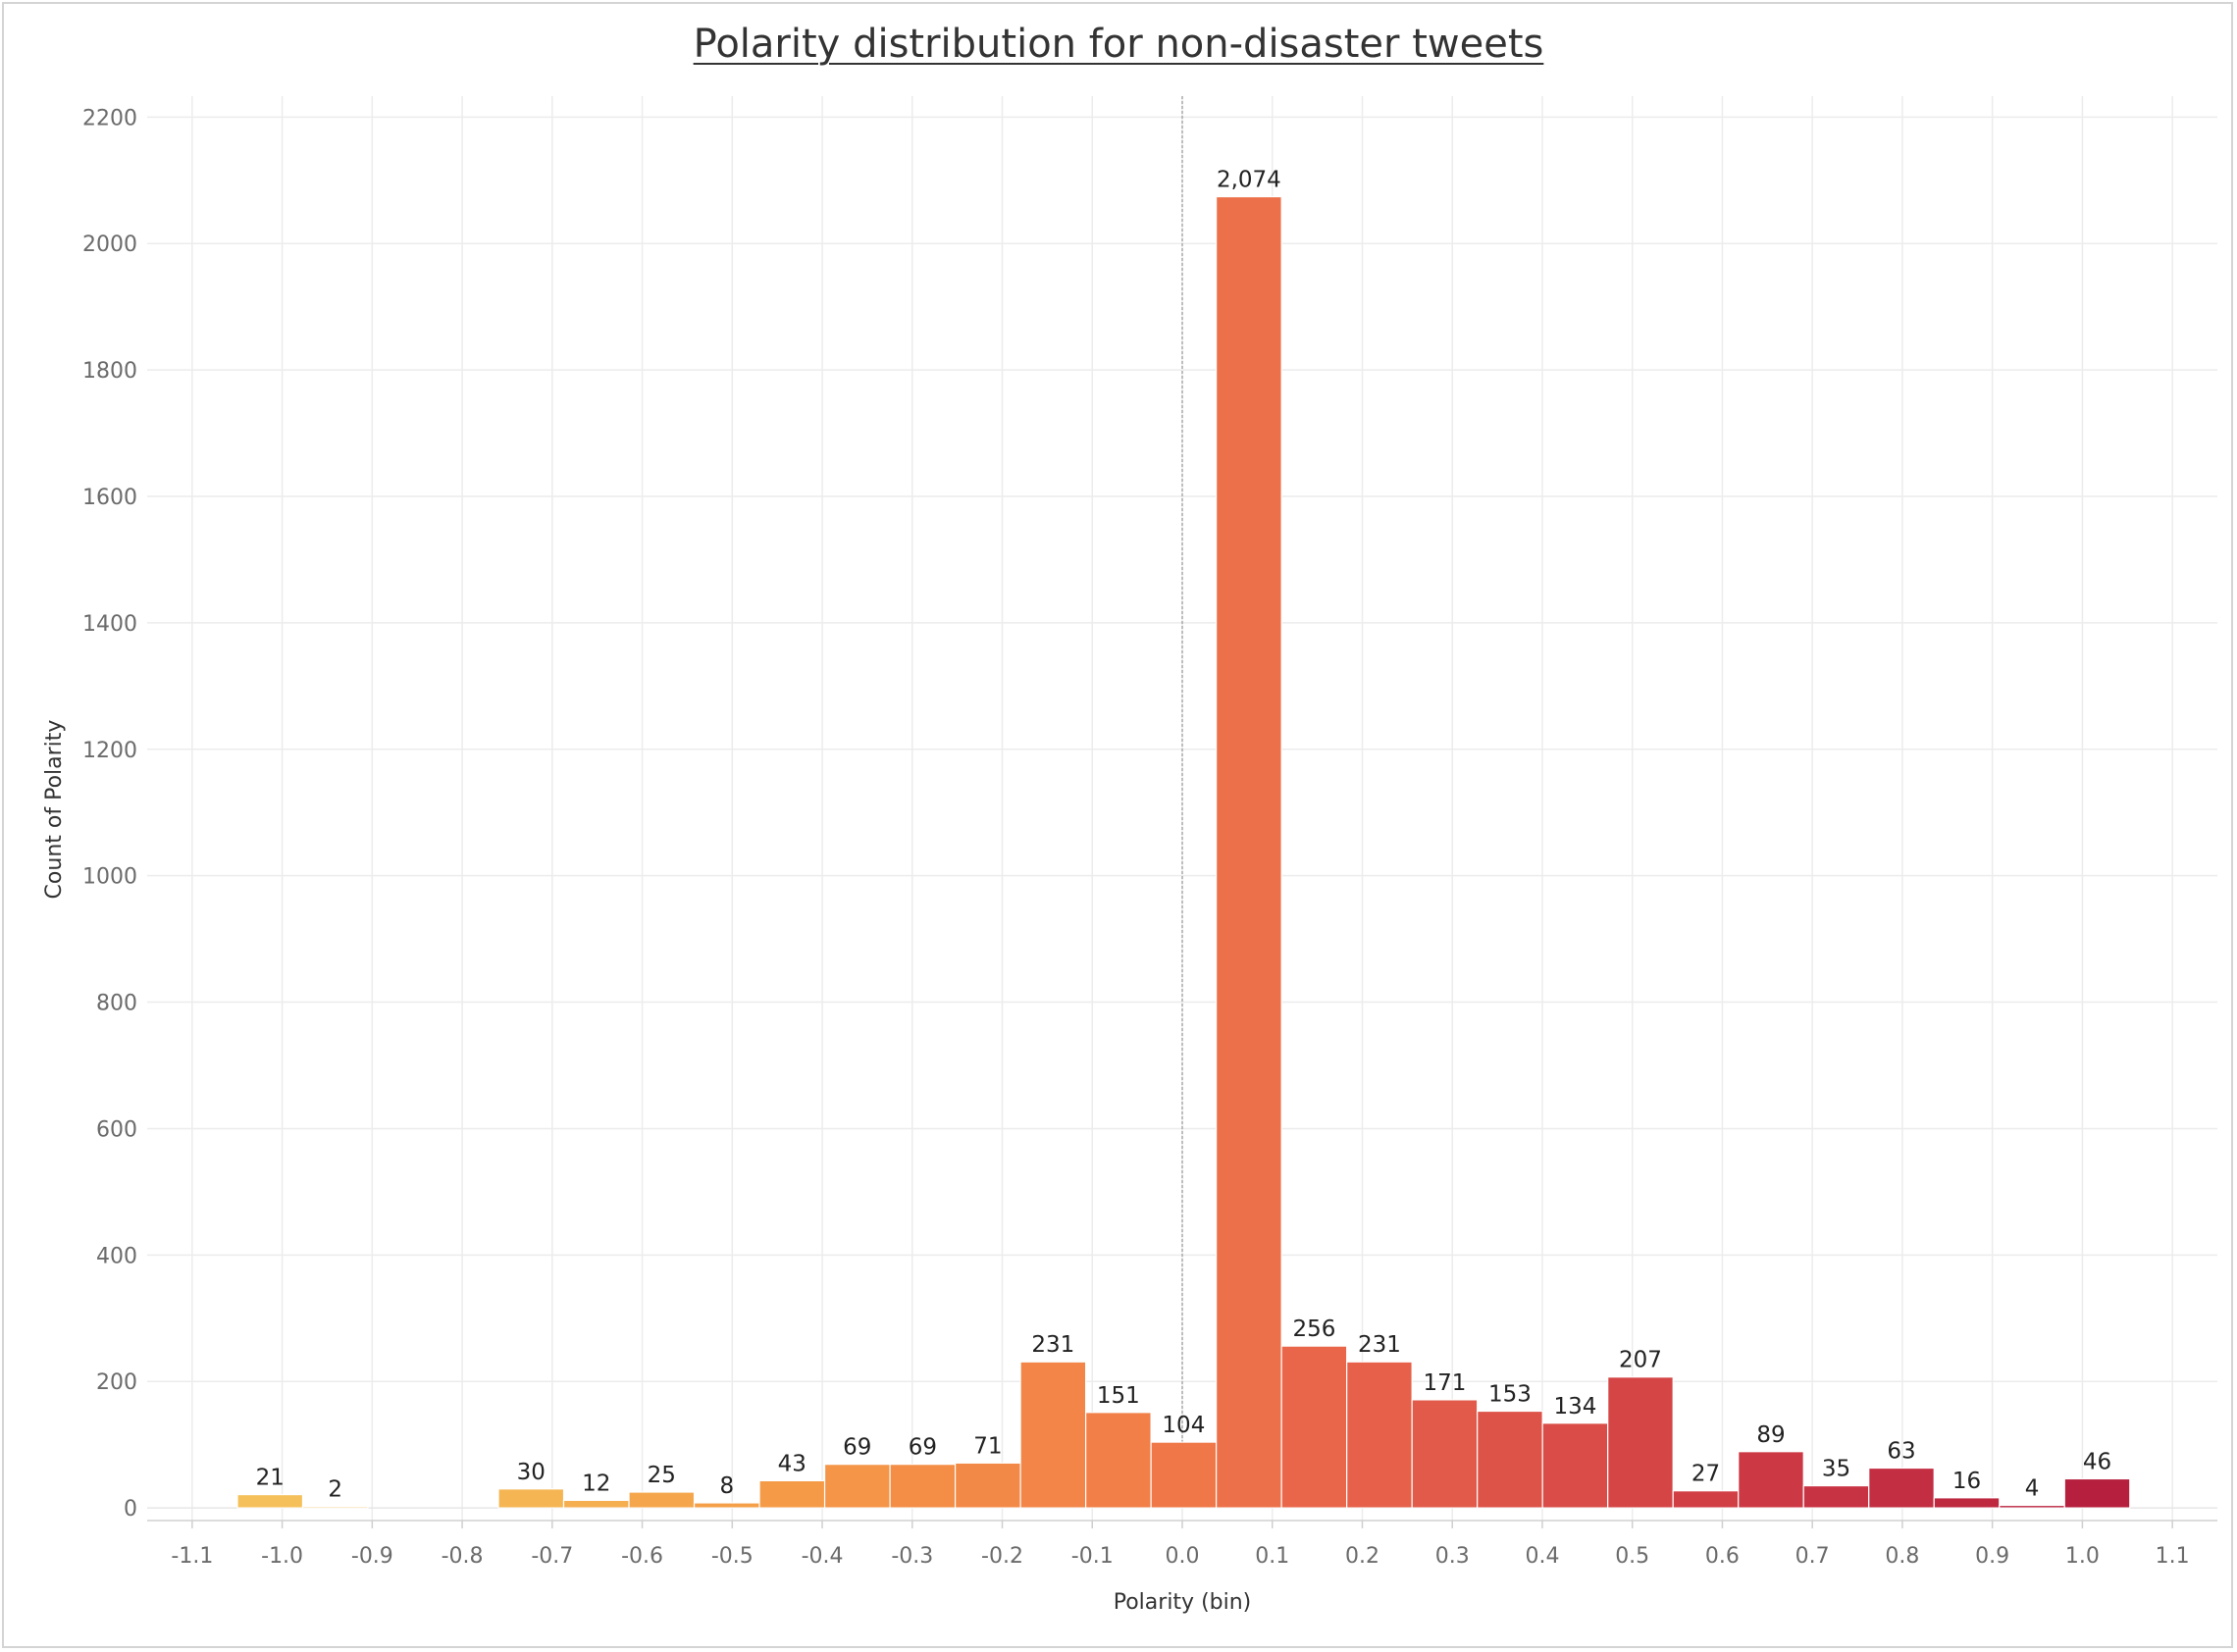 The height and width of the screenshot is (1652, 2237). What do you see at coordinates (987, 1446) in the screenshot?
I see `bar-value-label: 71` at bounding box center [987, 1446].